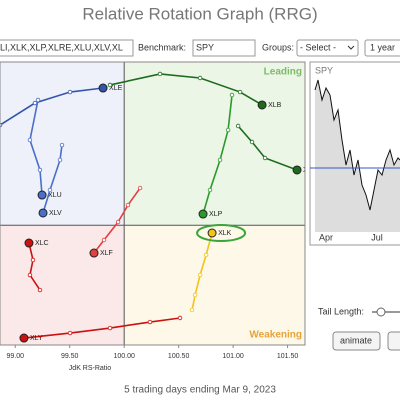 This screenshot has width=400, height=400. Describe the element at coordinates (55, 213) in the screenshot. I see `head-label: XLV` at that location.